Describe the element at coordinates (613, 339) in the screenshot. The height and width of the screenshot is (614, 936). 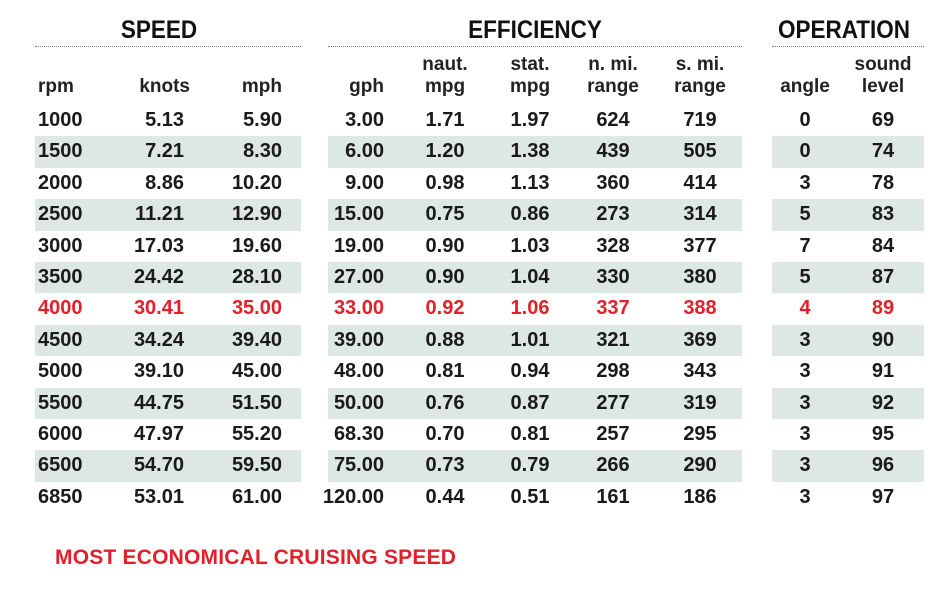
I see `table-cell-nmi-range: 321` at that location.